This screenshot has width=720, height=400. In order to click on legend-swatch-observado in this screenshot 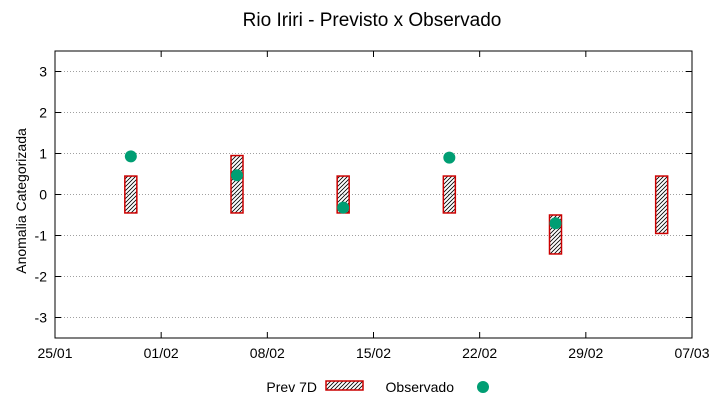, I will do `click(483, 387)`.